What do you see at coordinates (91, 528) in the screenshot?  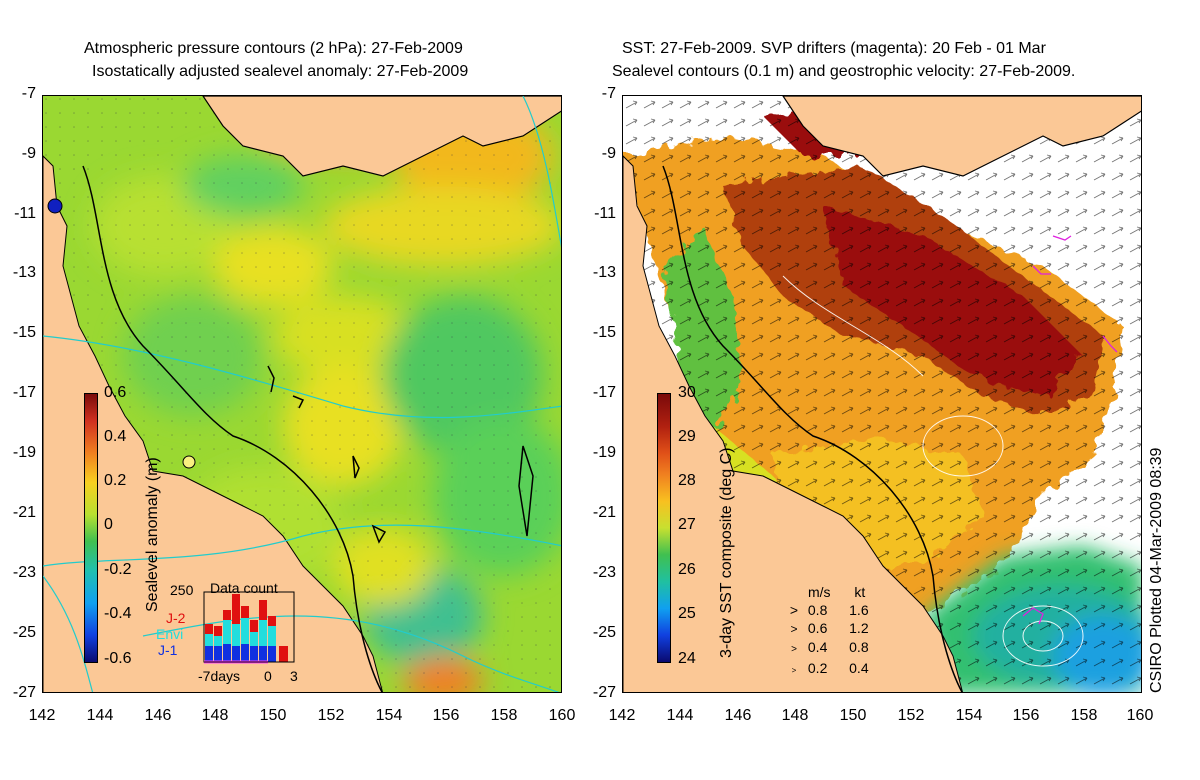 I see `sealevel-colorbar` at bounding box center [91, 528].